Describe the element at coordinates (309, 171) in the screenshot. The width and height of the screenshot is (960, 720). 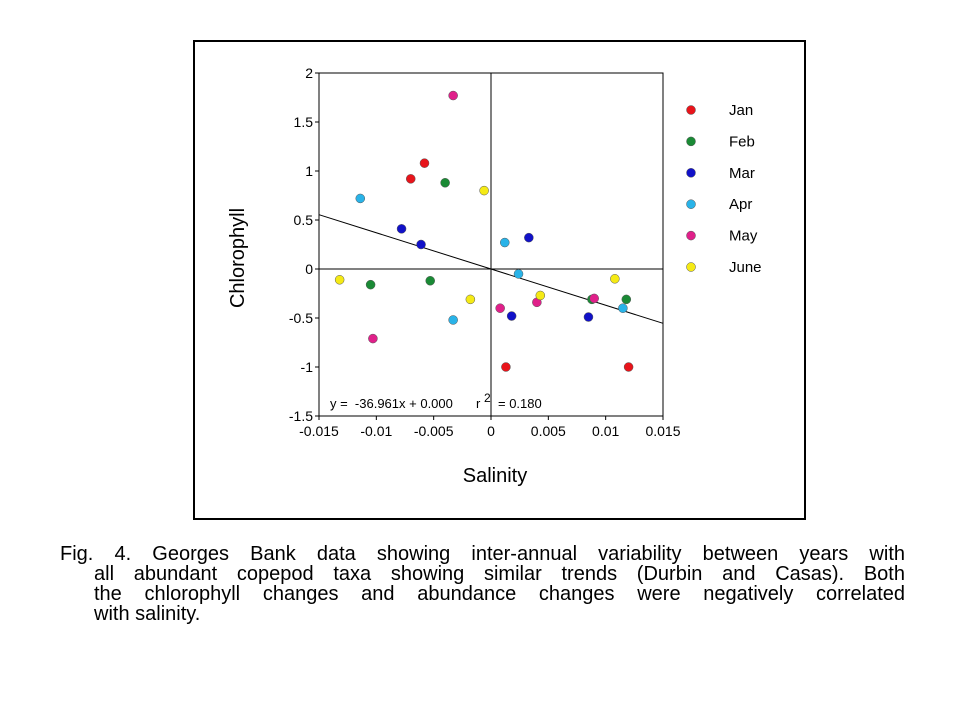
I see `y-tick-label: 1` at that location.